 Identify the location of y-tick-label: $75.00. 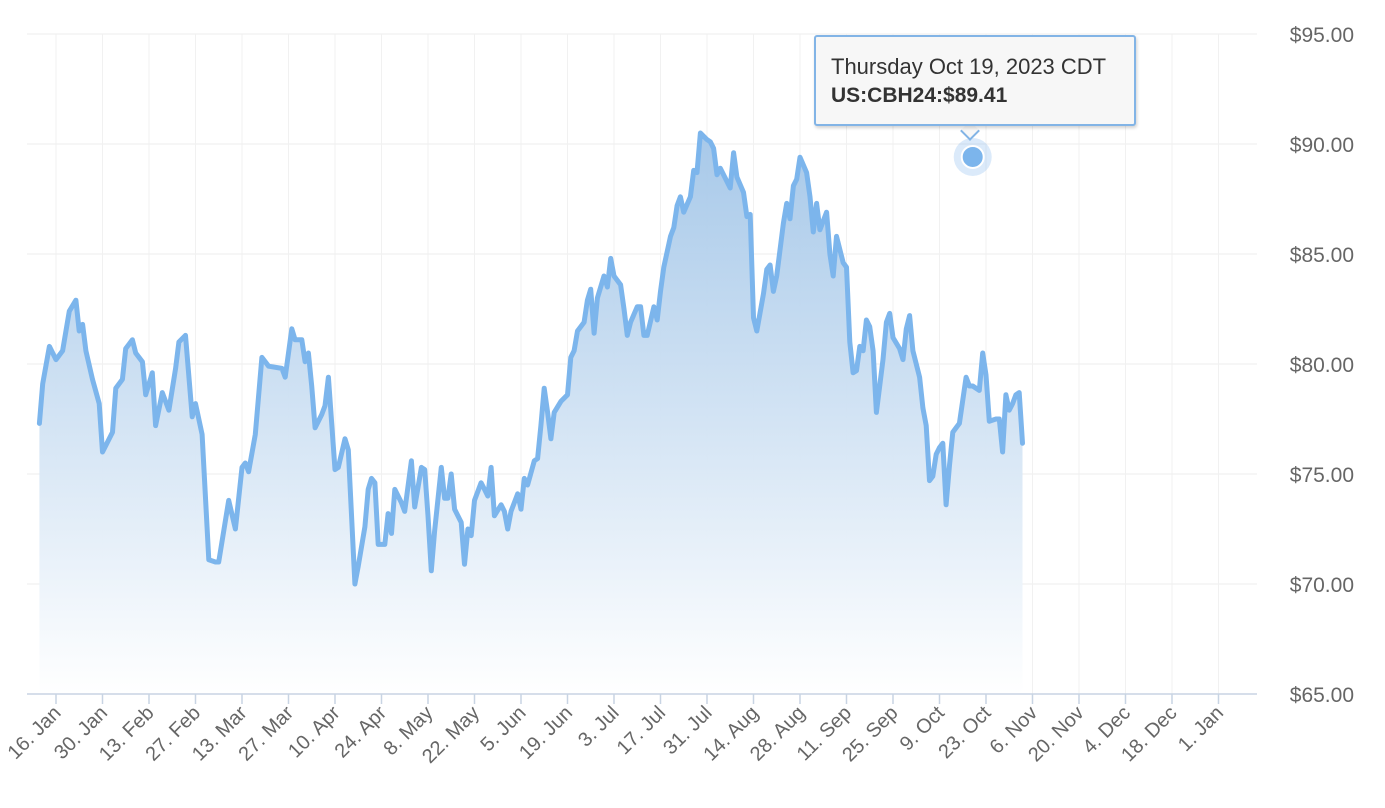
(1322, 475).